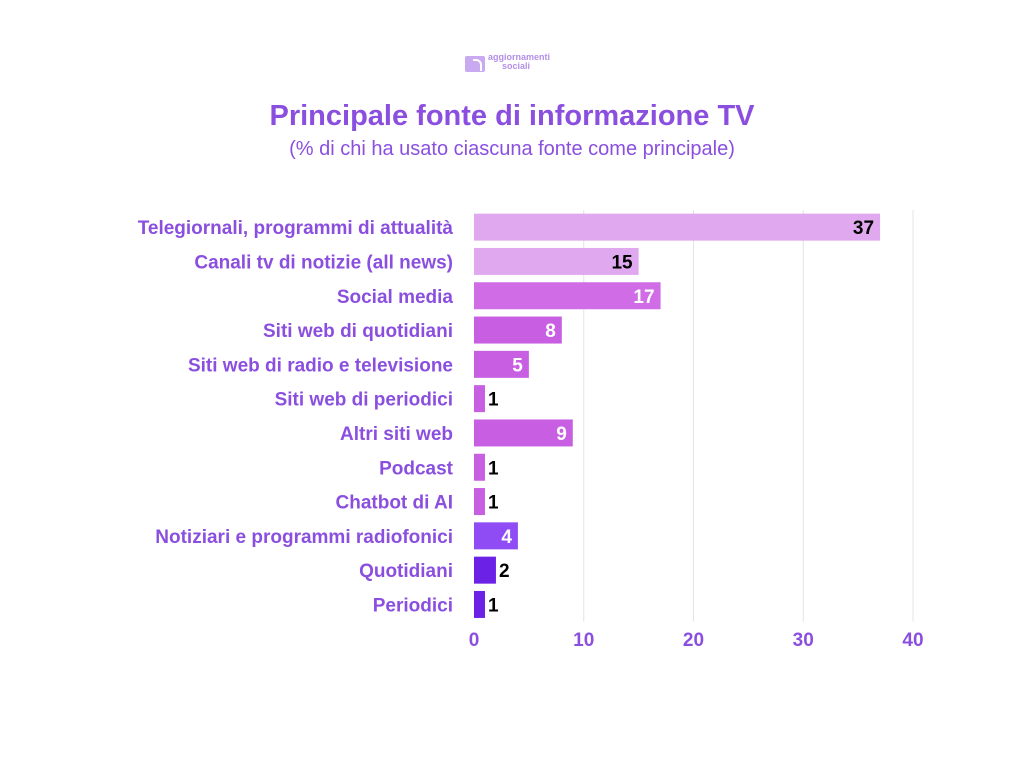 This screenshot has width=1024, height=768. I want to click on logo-mark-icon, so click(475, 64).